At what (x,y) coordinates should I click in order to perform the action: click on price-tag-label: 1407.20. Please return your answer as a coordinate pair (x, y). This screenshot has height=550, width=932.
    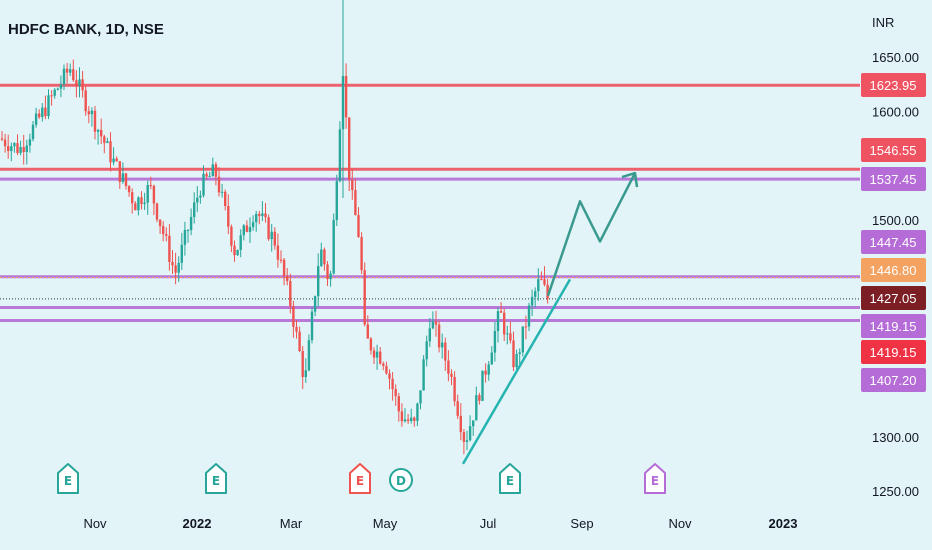
    Looking at the image, I should click on (893, 380).